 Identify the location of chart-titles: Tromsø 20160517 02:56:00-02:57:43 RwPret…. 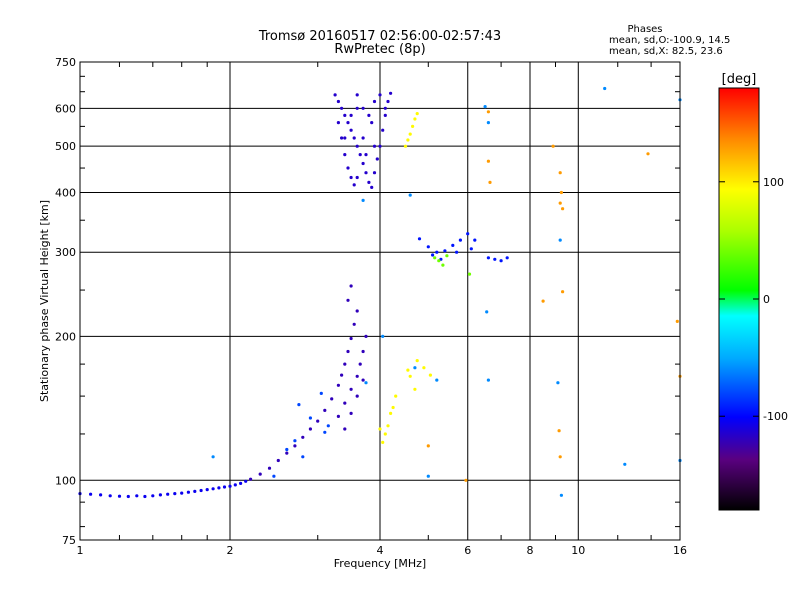
(379, 43).